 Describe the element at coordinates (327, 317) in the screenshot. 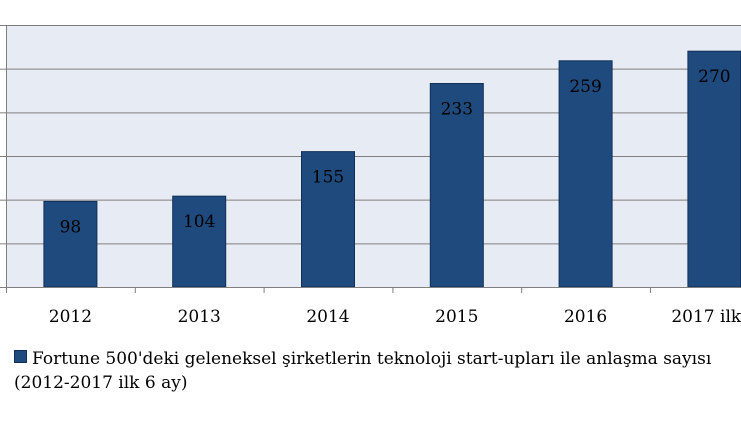

I see `x-tick-label: 2014` at that location.